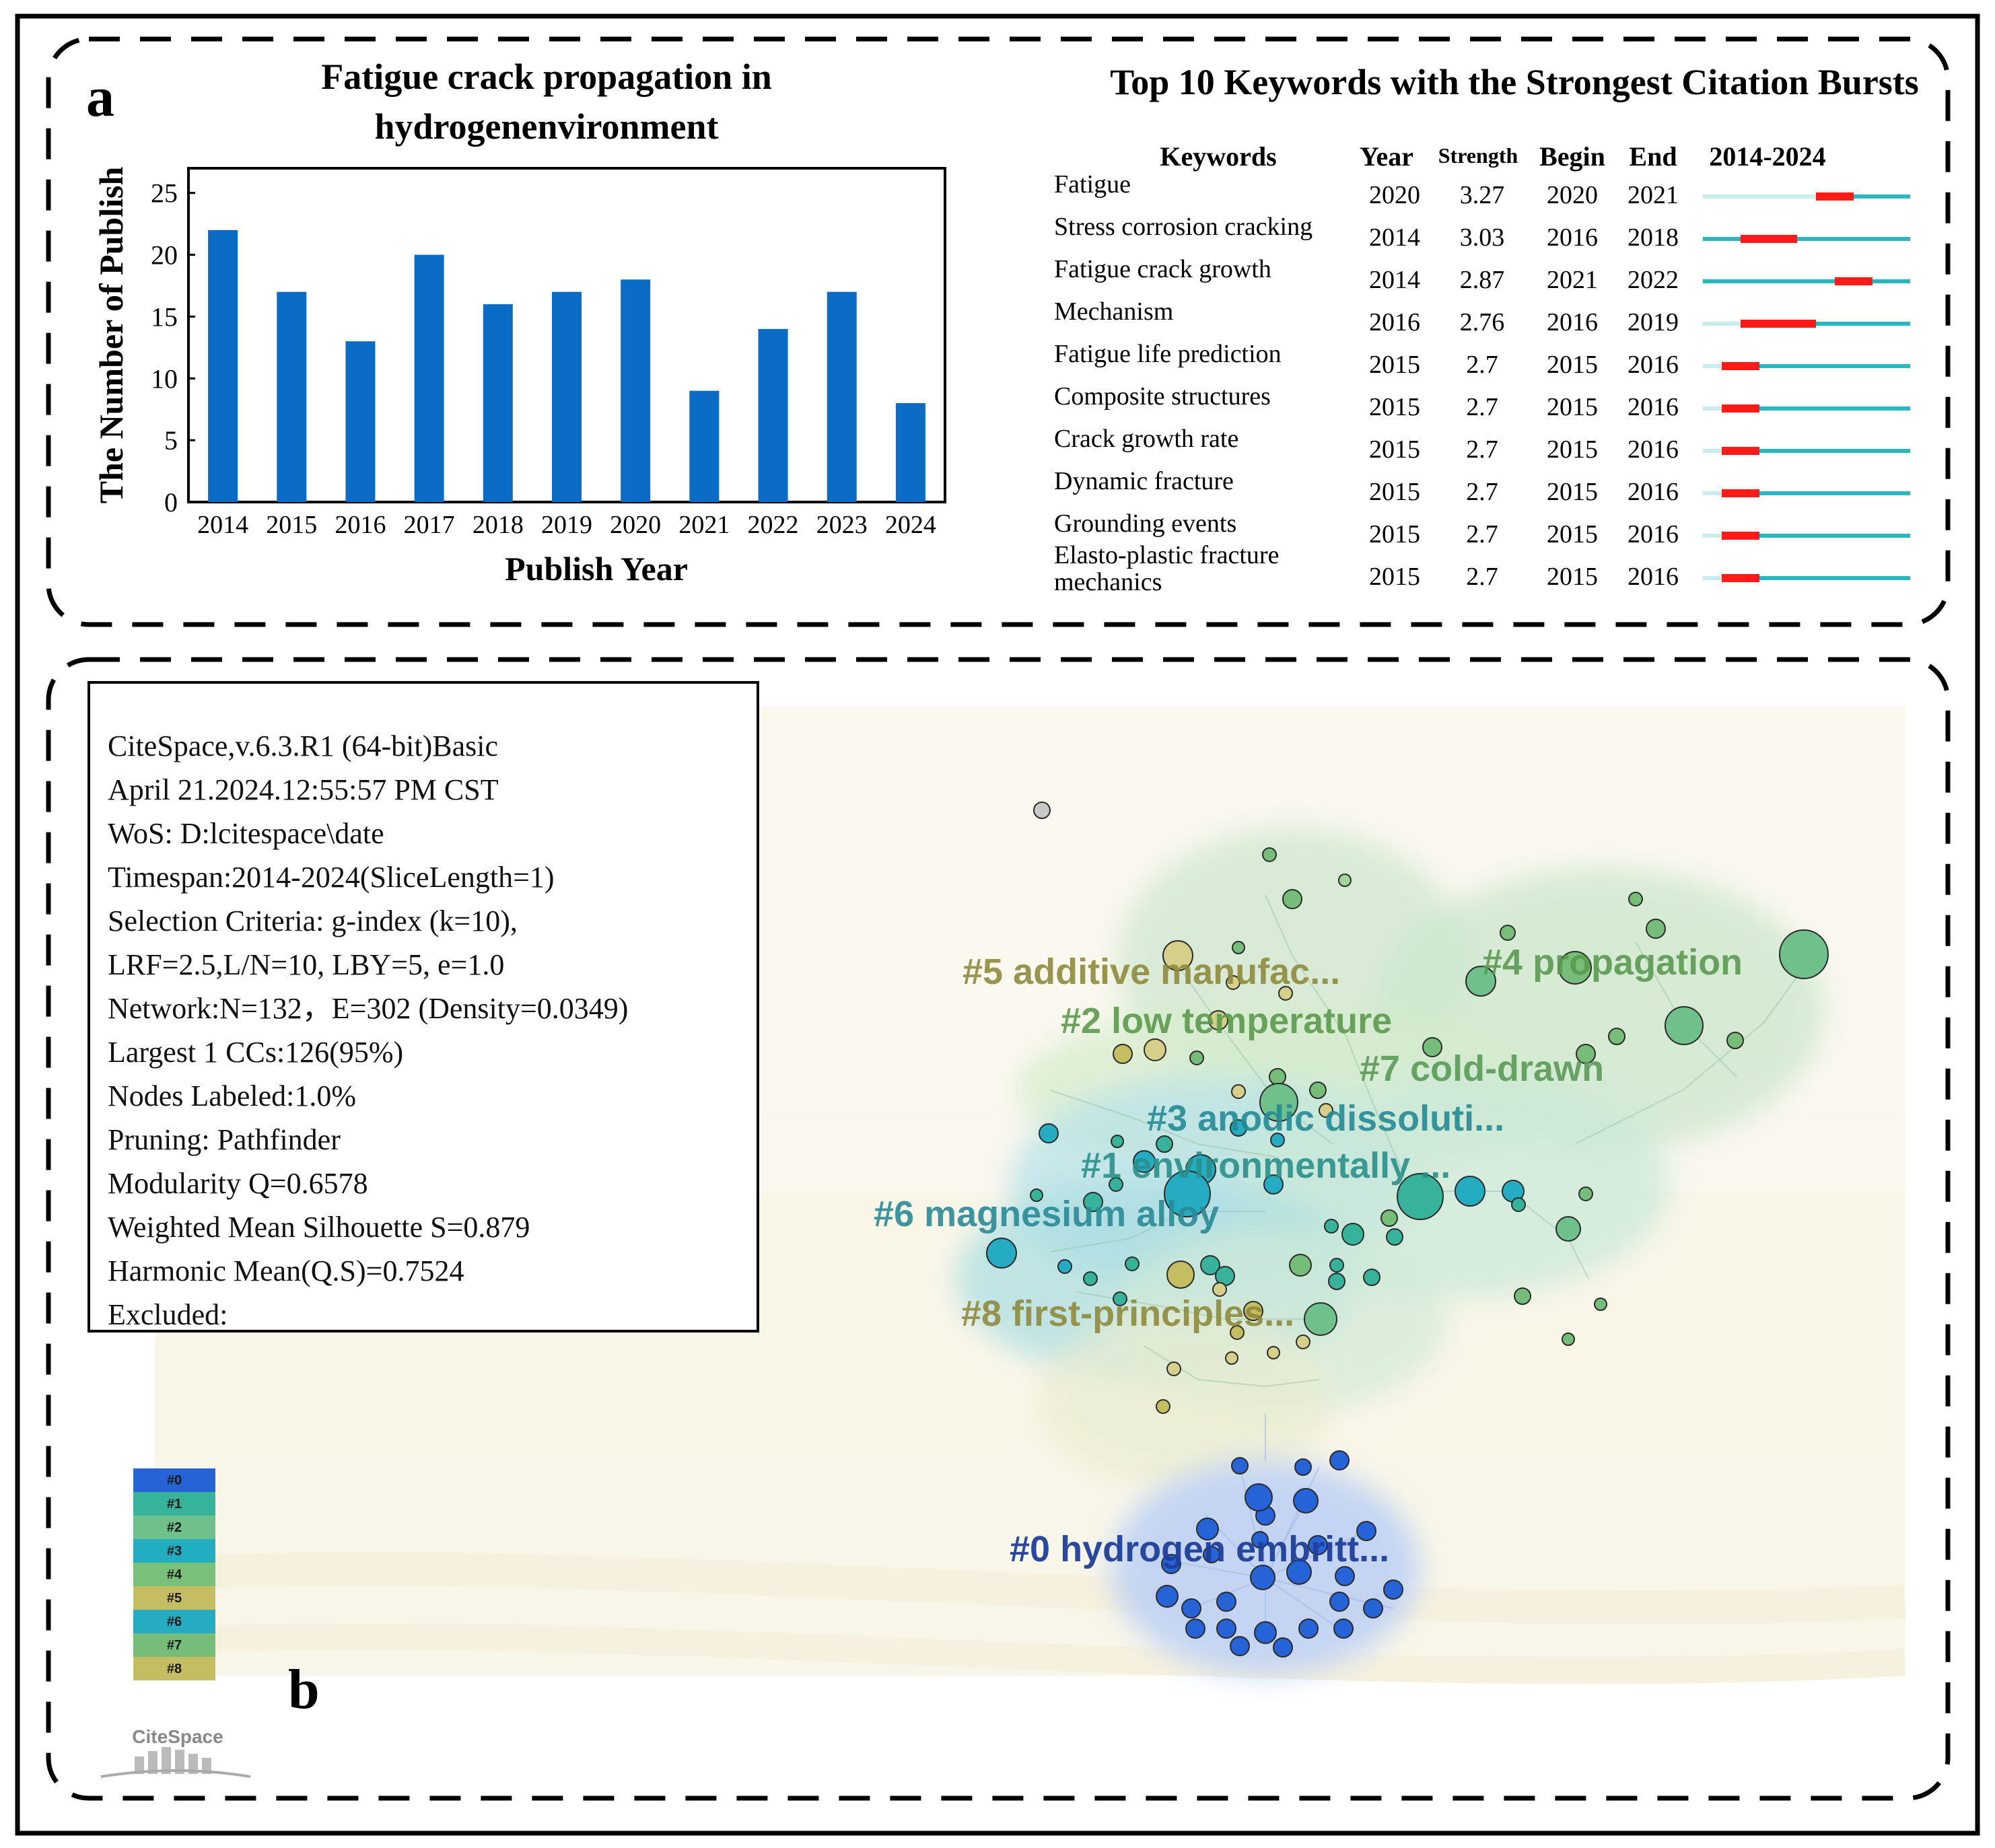  Describe the element at coordinates (1144, 481) in the screenshot. I see `burst-keyword: Dynamic fracture` at that location.